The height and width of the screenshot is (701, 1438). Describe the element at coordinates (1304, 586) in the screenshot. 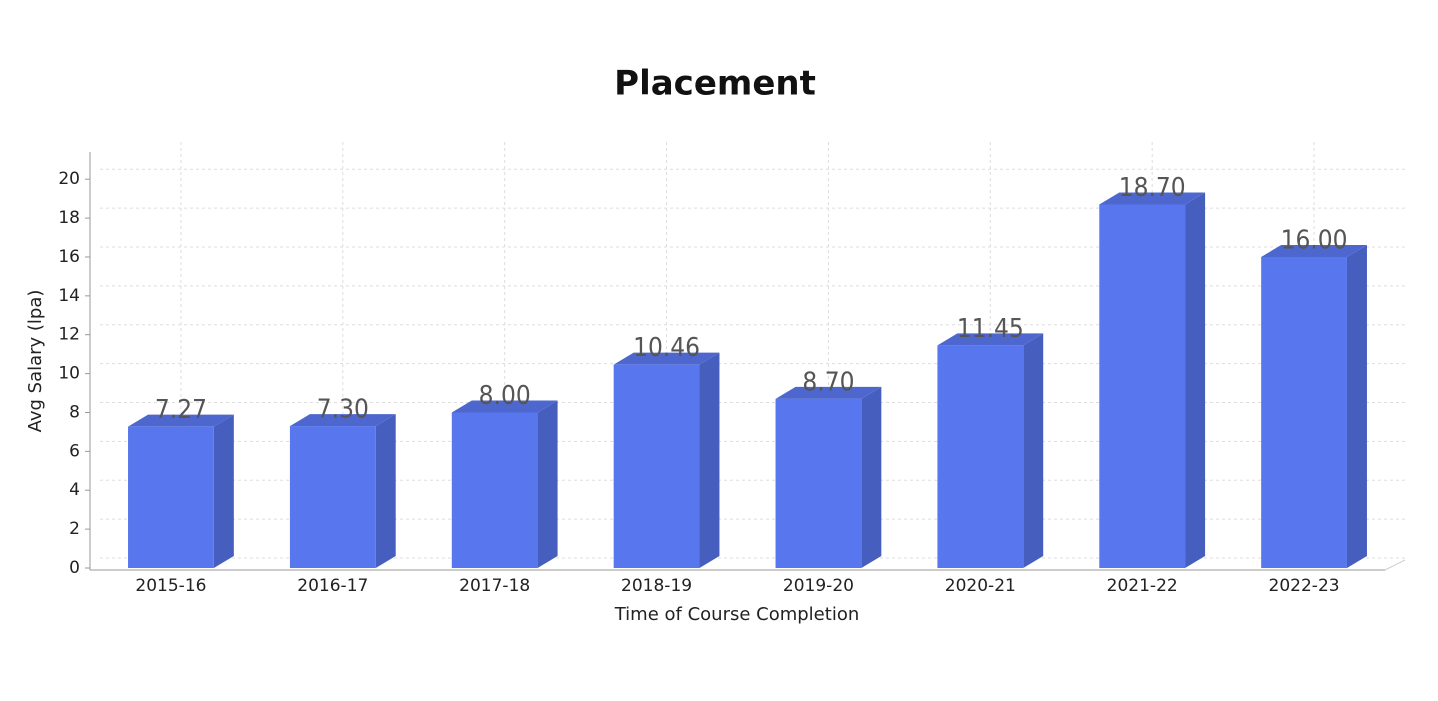

I see `x-tick-label: 2022-23` at that location.